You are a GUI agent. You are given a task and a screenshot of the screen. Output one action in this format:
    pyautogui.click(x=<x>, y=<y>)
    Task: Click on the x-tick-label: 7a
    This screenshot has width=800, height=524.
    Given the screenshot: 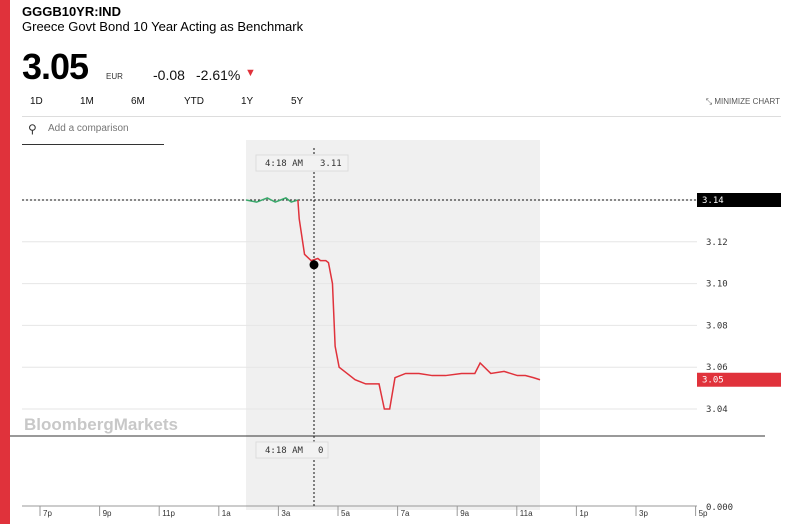 What is the action you would take?
    pyautogui.click(x=405, y=513)
    